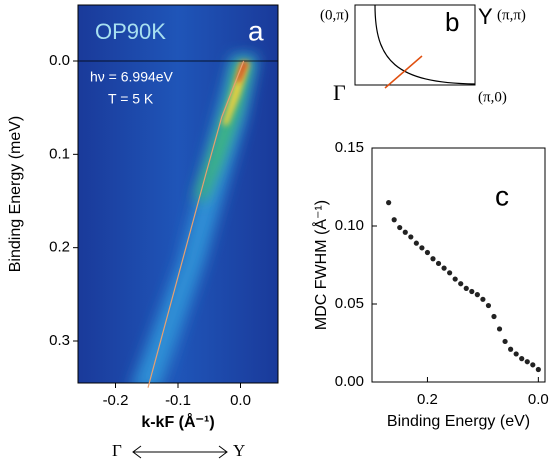  Describe the element at coordinates (349, 147) in the screenshot. I see `y-tick-label: 0.15` at that location.